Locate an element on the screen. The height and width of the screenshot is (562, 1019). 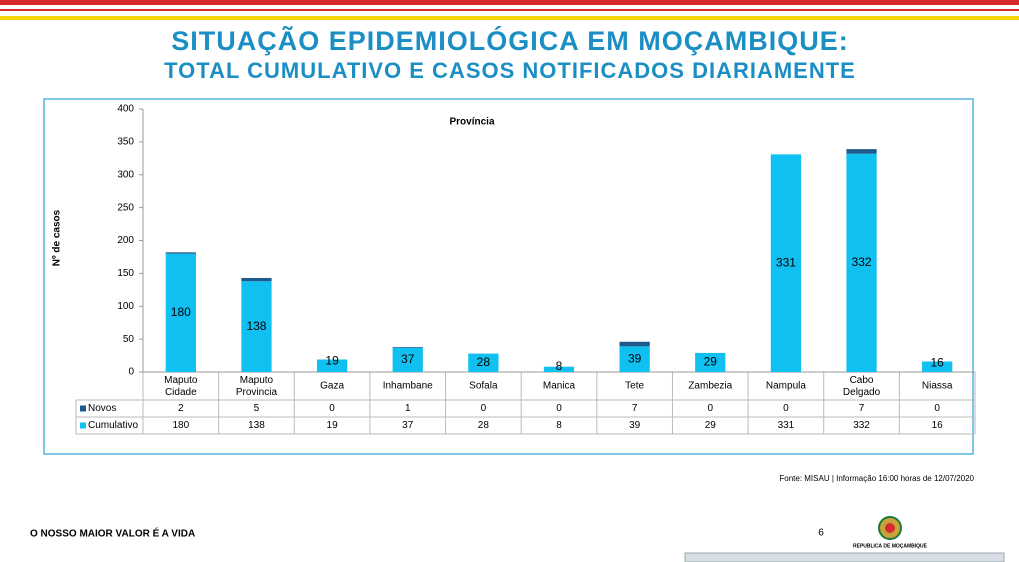
data-label: 16 is located at coordinates (938, 363).